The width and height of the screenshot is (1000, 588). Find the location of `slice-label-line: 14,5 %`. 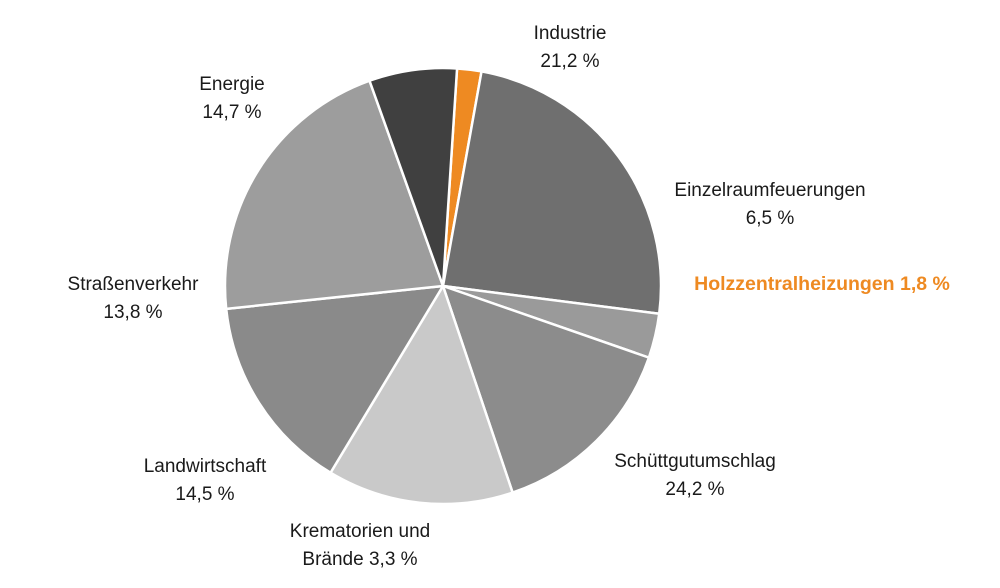

slice-label-line: 14,5 % is located at coordinates (204, 494).